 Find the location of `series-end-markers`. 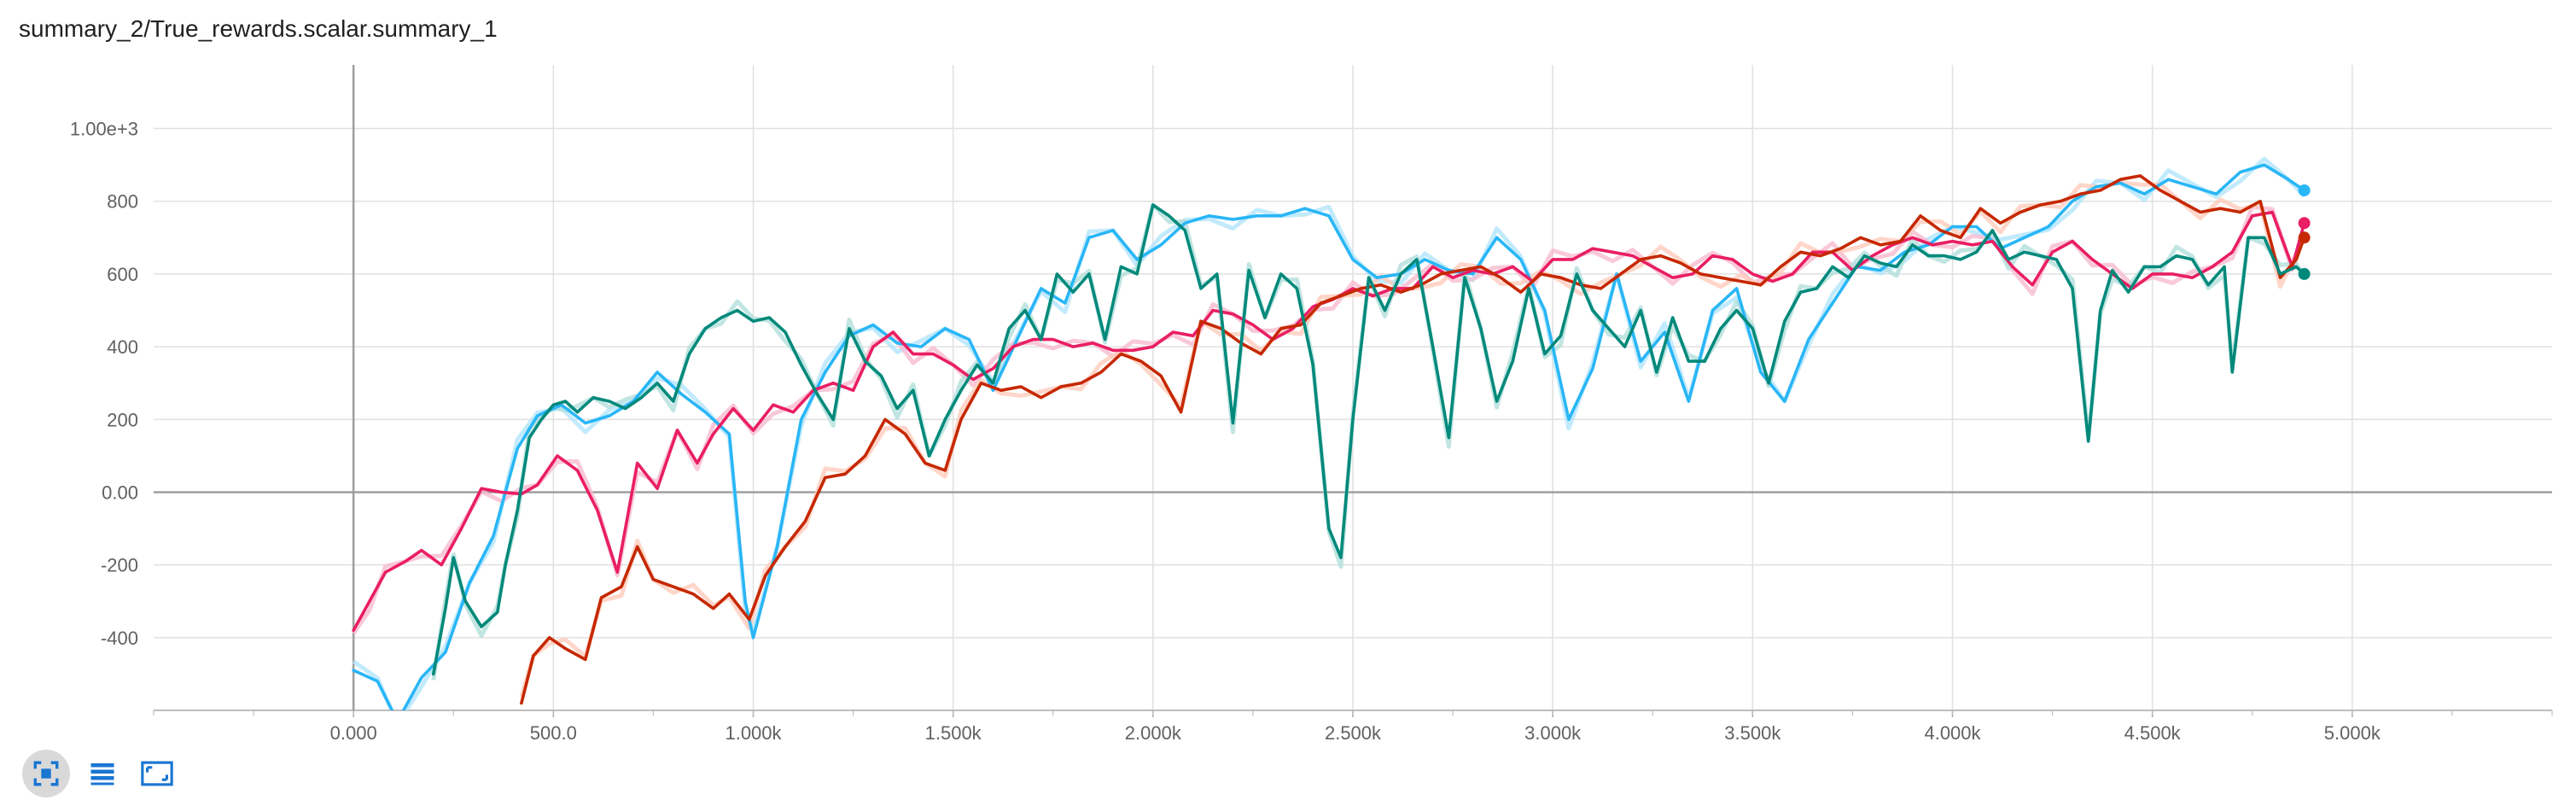

series-end-markers is located at coordinates (2304, 232).